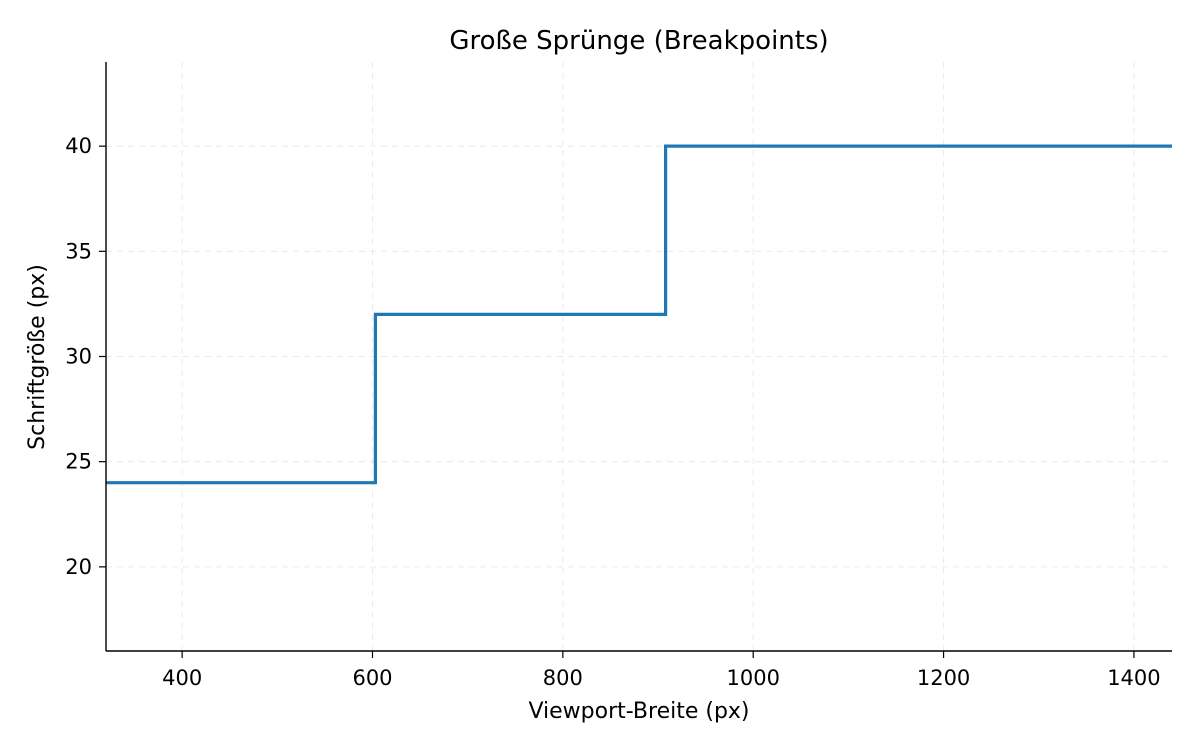 Image resolution: width=1200 pixels, height=750 pixels. I want to click on y-tick-label: 25, so click(78, 462).